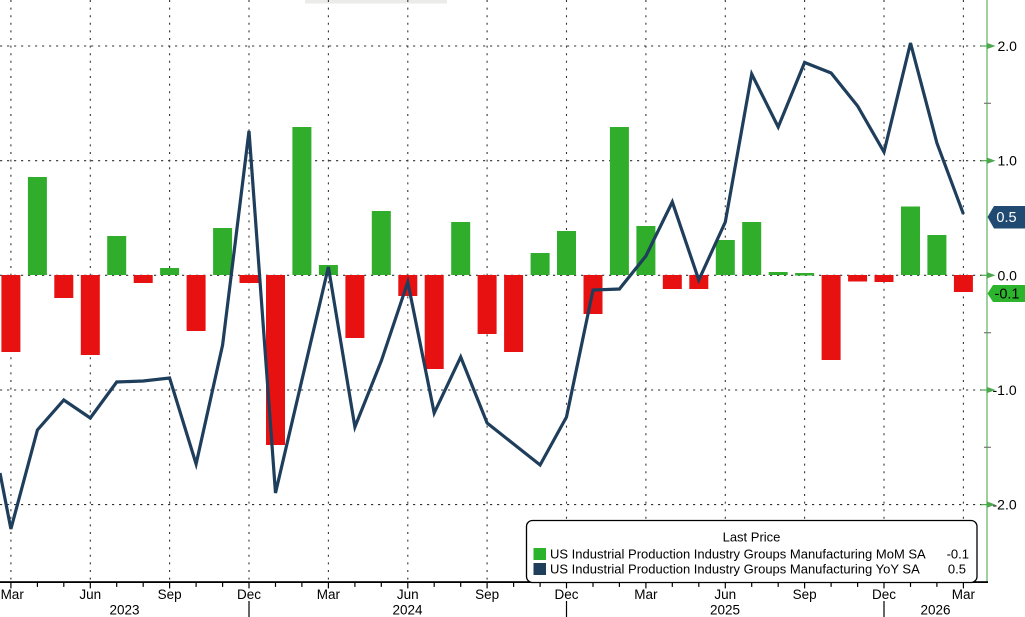 The width and height of the screenshot is (1025, 617). Describe the element at coordinates (1008, 275) in the screenshot. I see `svg-text: 0.0` at that location.